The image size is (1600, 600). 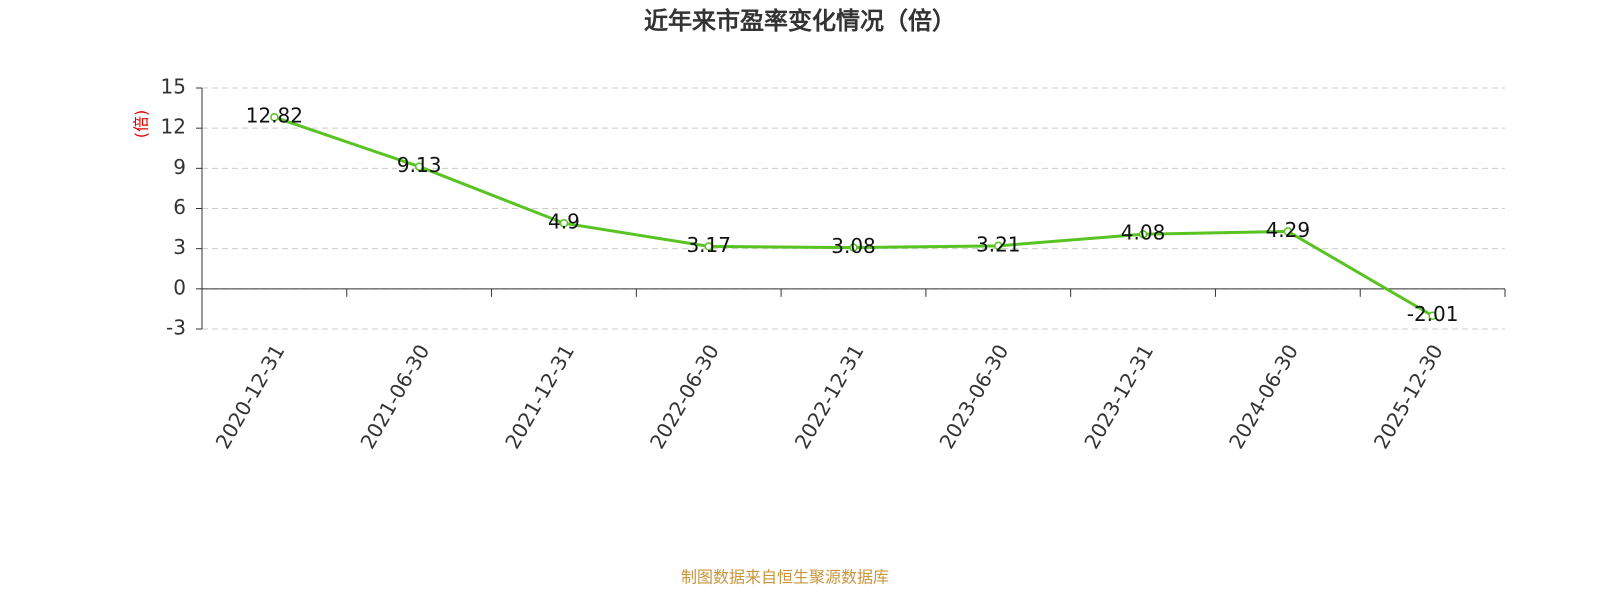 What do you see at coordinates (179, 247) in the screenshot?
I see `y-tick-label: 3` at bounding box center [179, 247].